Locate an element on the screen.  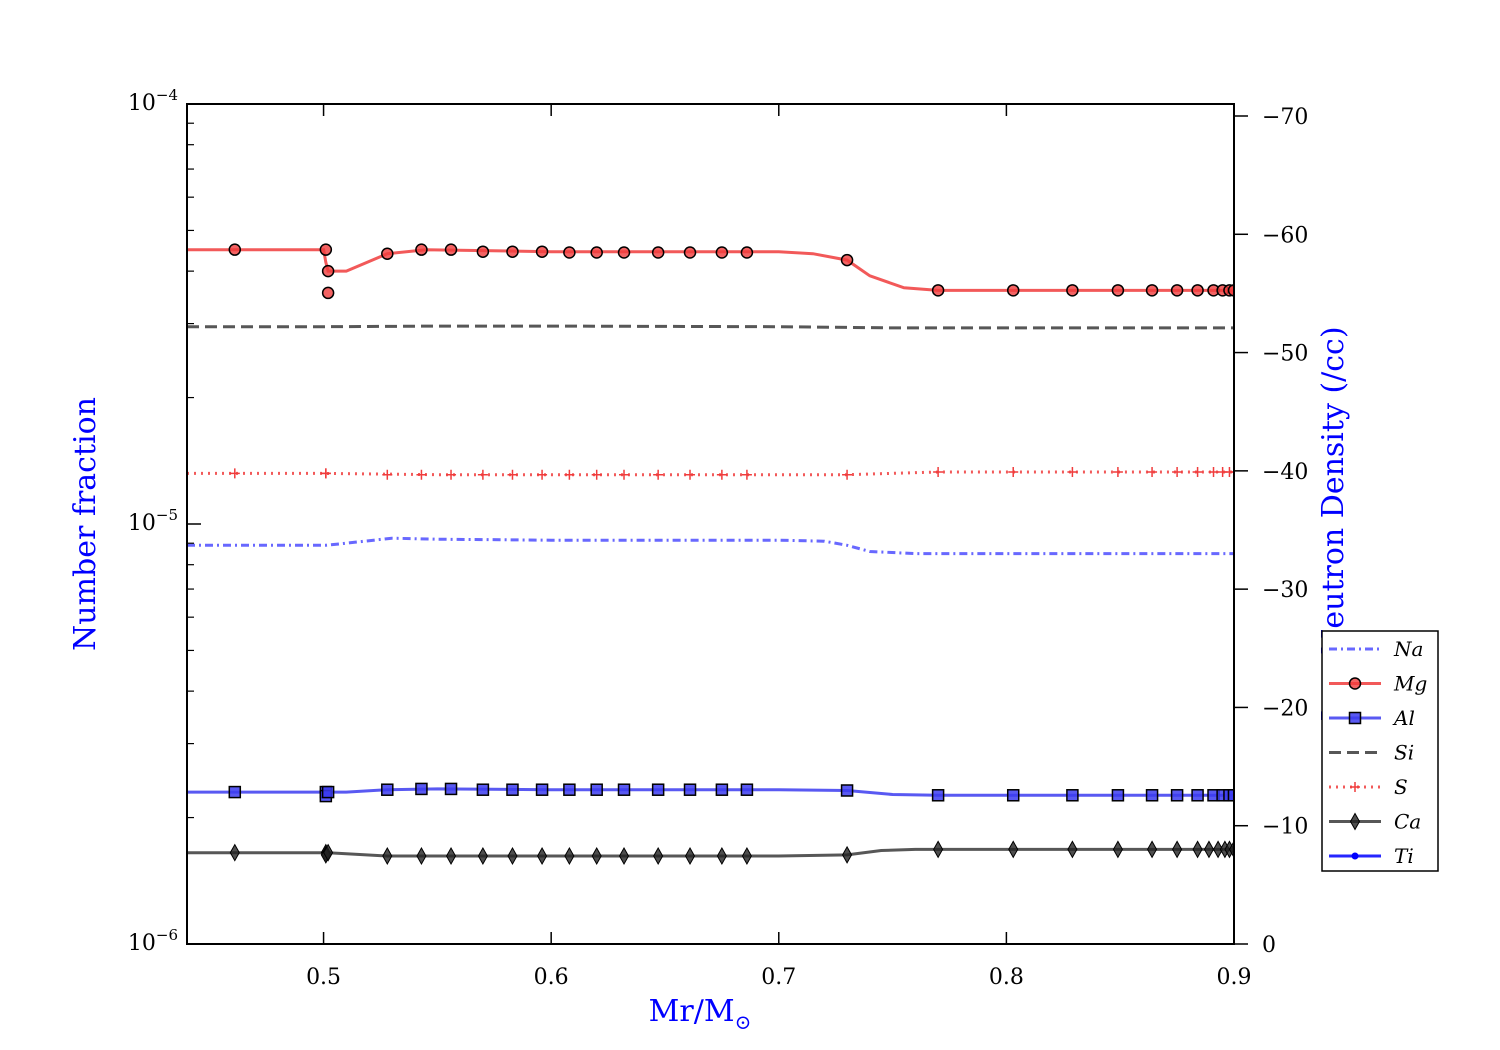
legend-label-mg: Mg is located at coordinates (1410, 684).